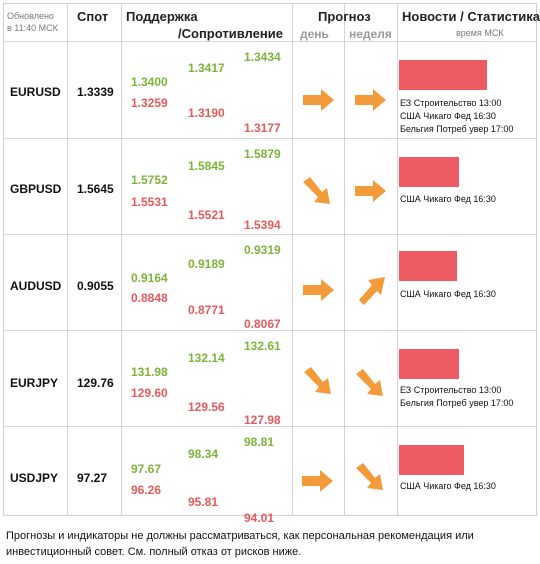 This screenshot has height=564, width=540. Describe the element at coordinates (372, 291) in the screenshot. I see `up-right-arrow-icon` at that location.